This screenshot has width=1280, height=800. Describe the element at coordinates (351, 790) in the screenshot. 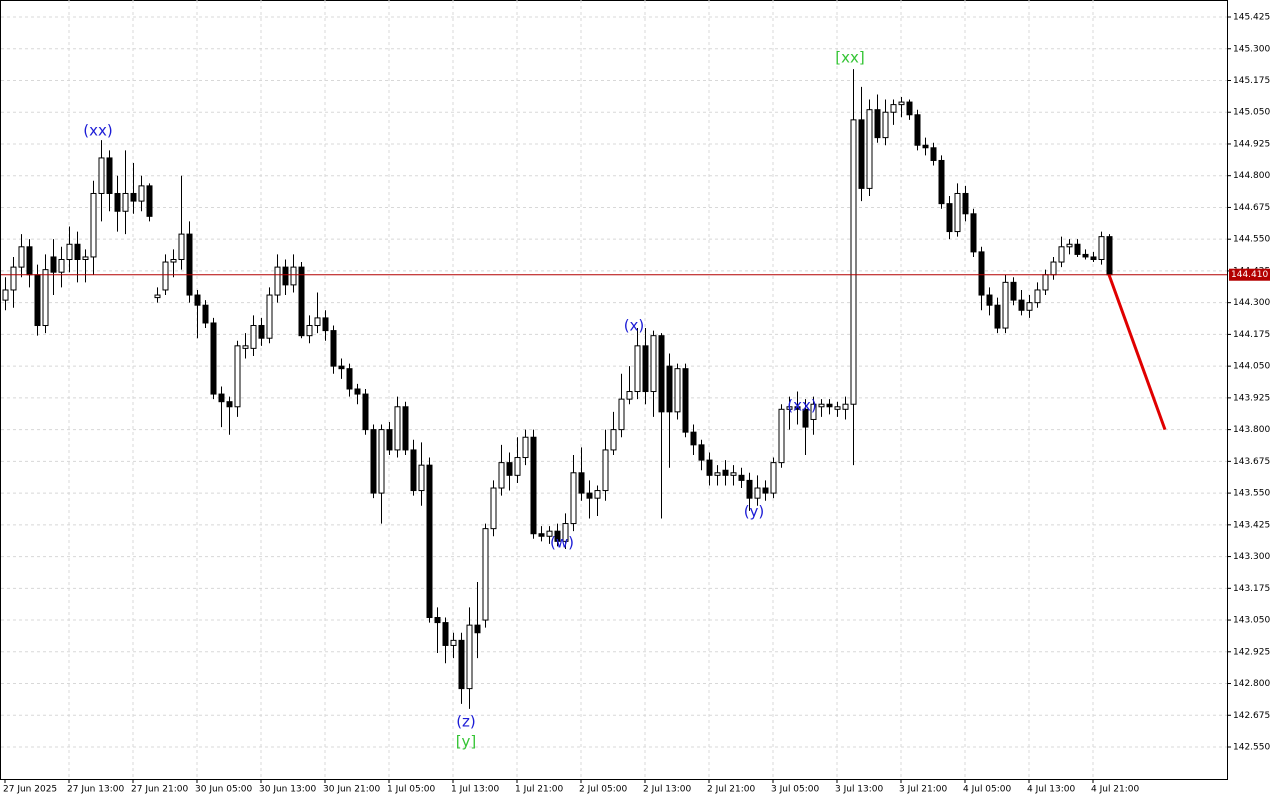

I see `x-tick-label: 30 Jun 21:00` at that location.